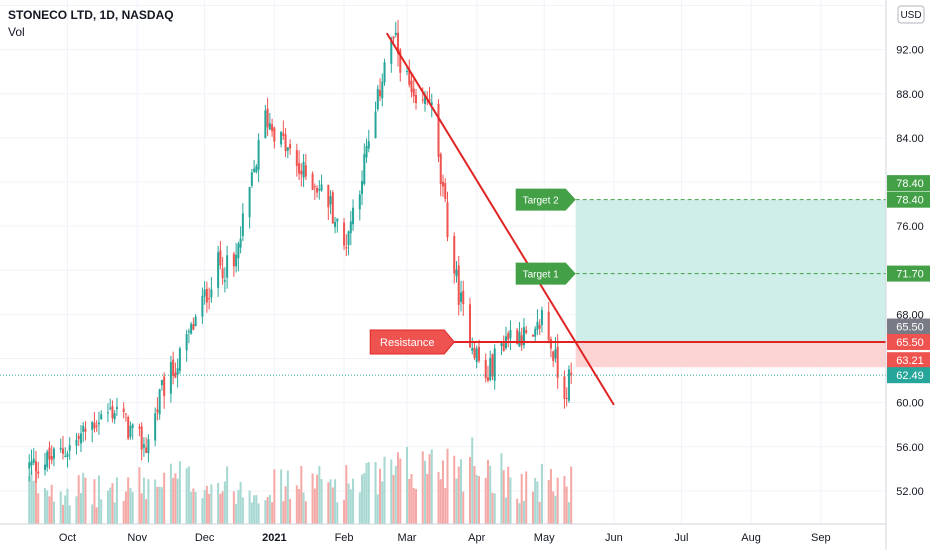 The width and height of the screenshot is (932, 550). I want to click on volume-indicator-label: Vol, so click(16, 32).